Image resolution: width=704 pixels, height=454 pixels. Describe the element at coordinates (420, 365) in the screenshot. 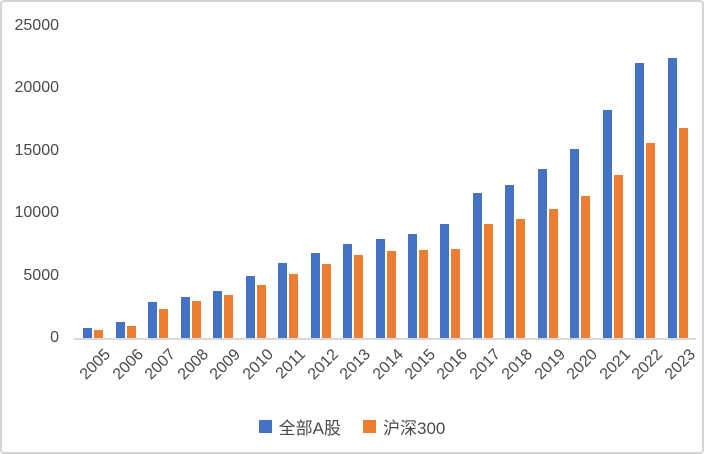

I see `x-tick-label-2015: 2015` at that location.